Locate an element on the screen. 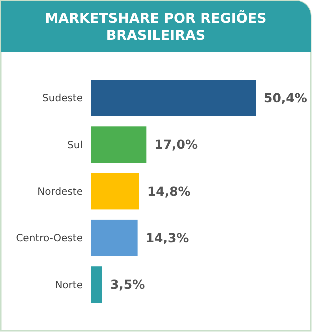 Image resolution: width=323 pixels, height=333 pixels. y-tick-label: Nordeste is located at coordinates (60, 192).